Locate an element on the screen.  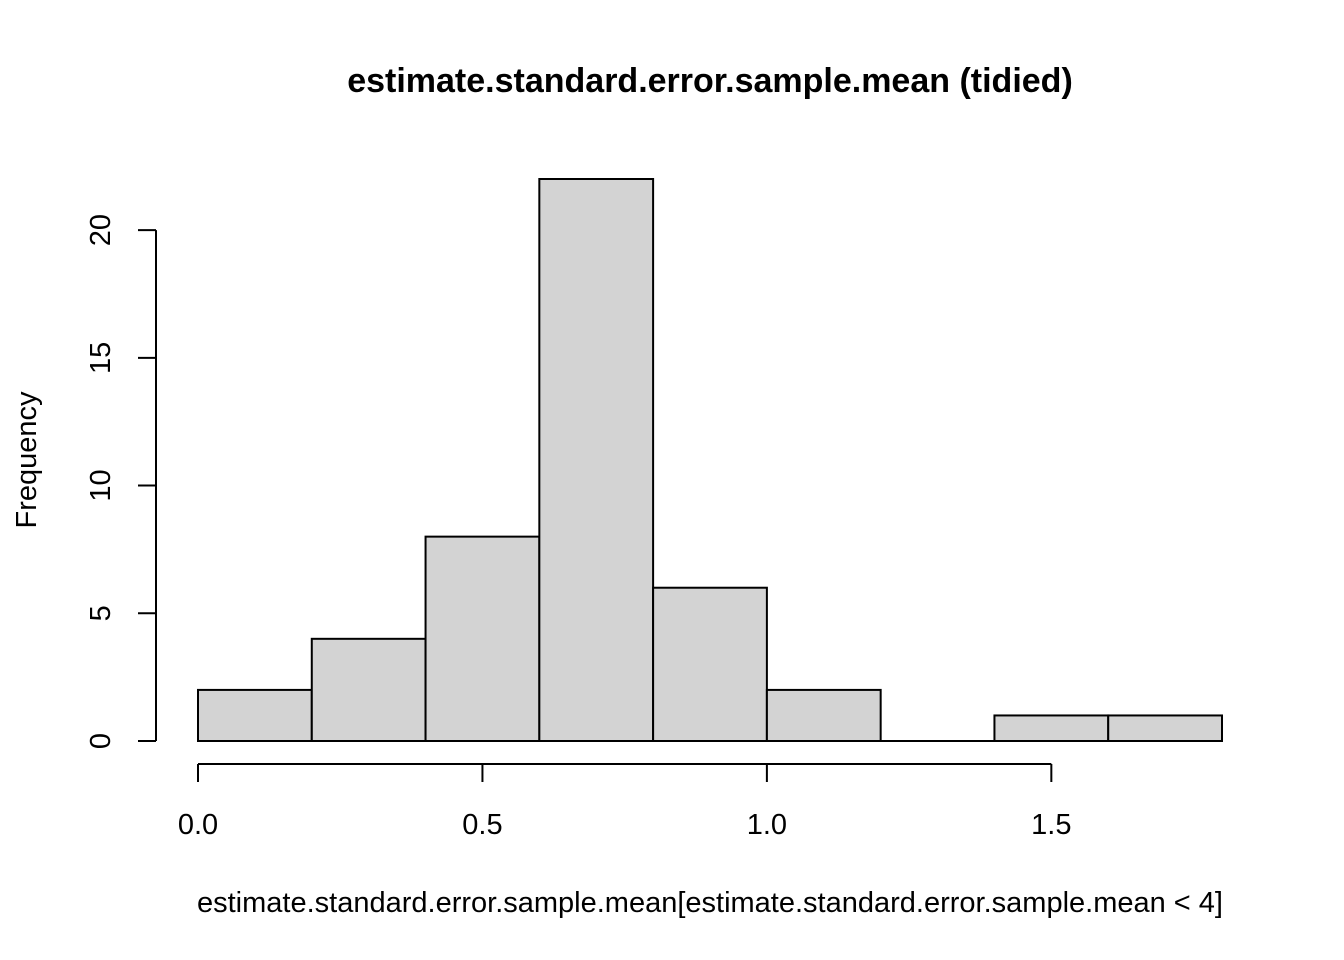
y-tick-label: 10 is located at coordinates (101, 485).